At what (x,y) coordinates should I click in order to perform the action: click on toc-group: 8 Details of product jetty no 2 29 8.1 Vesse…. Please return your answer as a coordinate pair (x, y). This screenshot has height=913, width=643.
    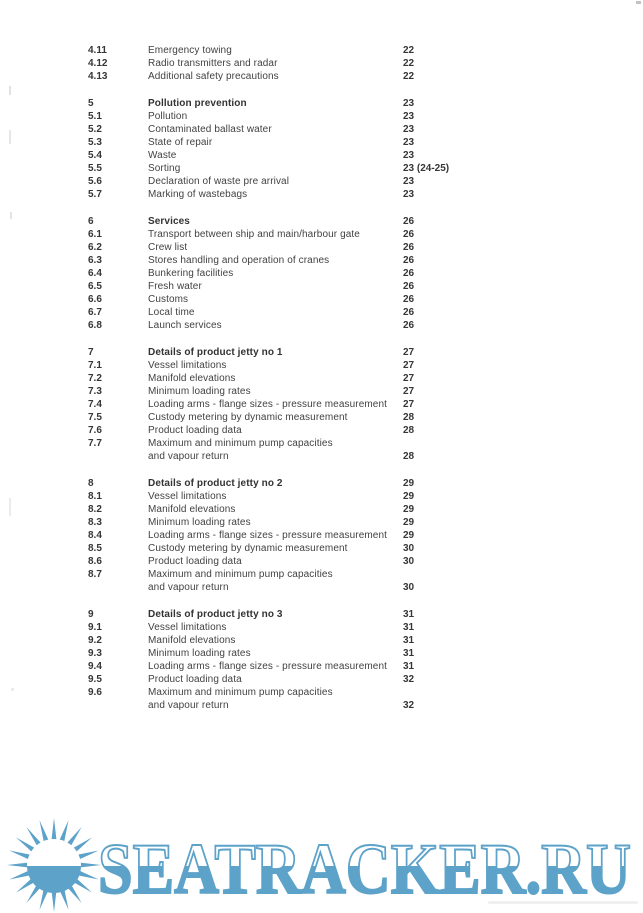
    Looking at the image, I should click on (321, 535).